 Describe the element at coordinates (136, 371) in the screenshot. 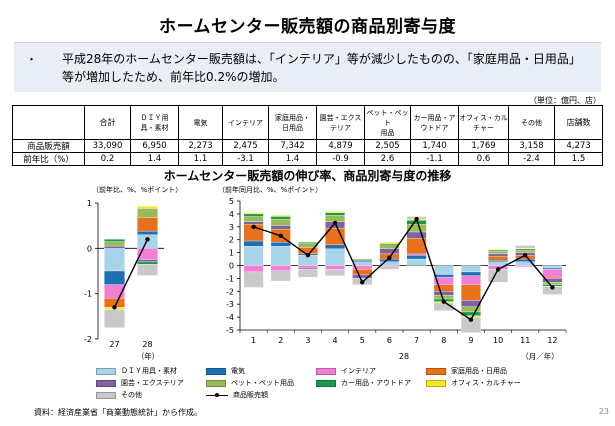

I see `legend-item-diy: ＤＩＹ用具・素材` at that location.